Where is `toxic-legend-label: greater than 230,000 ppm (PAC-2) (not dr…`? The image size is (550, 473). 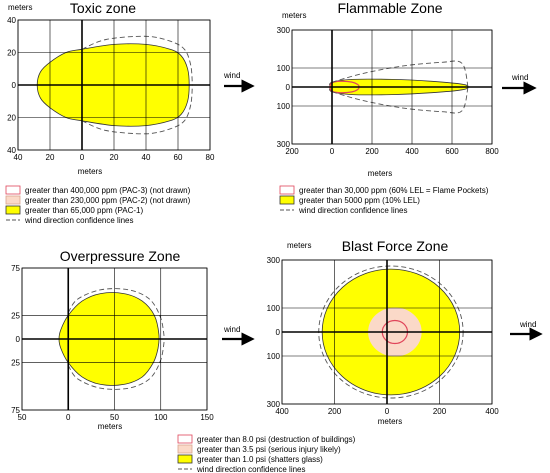
toxic-legend-label: greater than 230,000 ppm (PAC-2) (not dr… is located at coordinates (108, 200).